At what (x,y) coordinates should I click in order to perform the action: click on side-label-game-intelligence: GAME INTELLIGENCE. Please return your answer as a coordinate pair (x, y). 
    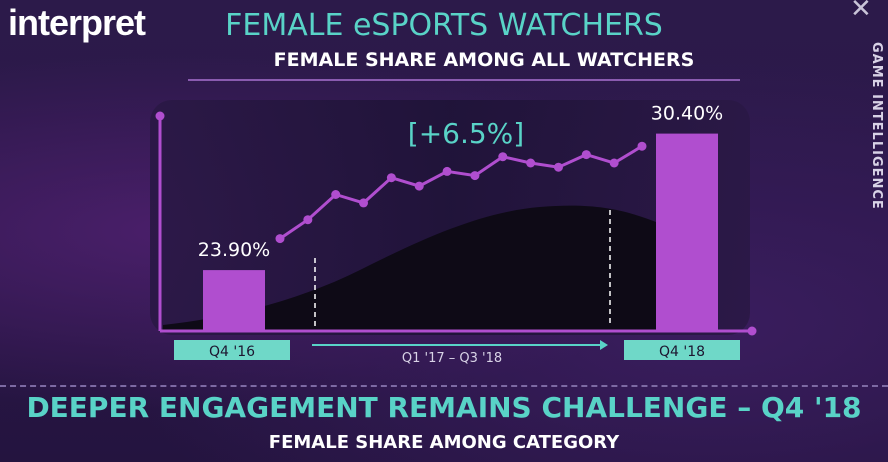
    Looking at the image, I should click on (876, 126).